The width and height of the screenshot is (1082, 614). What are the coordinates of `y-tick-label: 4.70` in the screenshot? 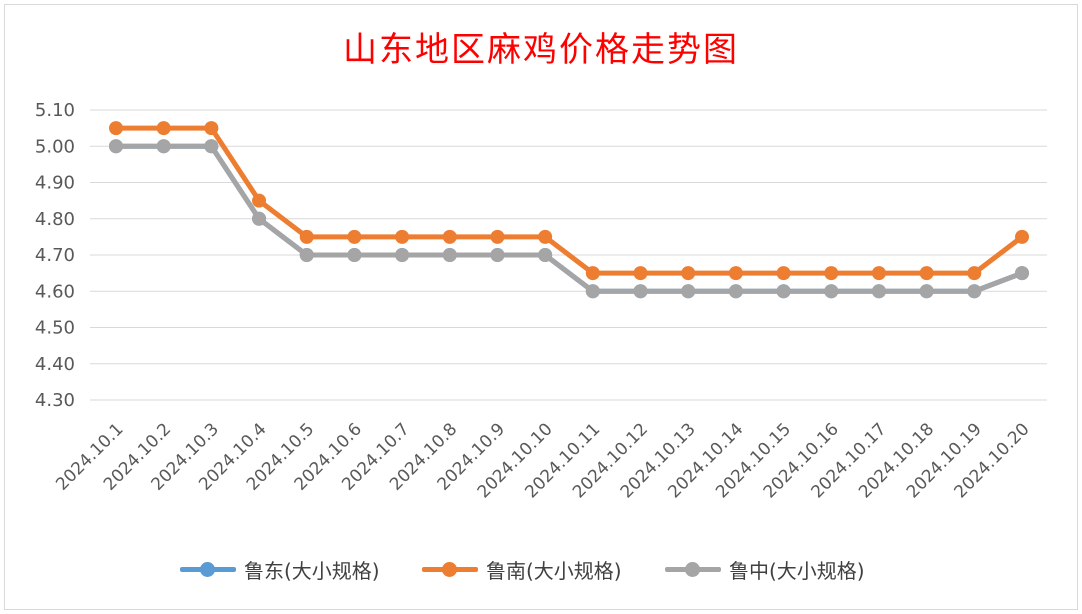 It's located at (55, 255).